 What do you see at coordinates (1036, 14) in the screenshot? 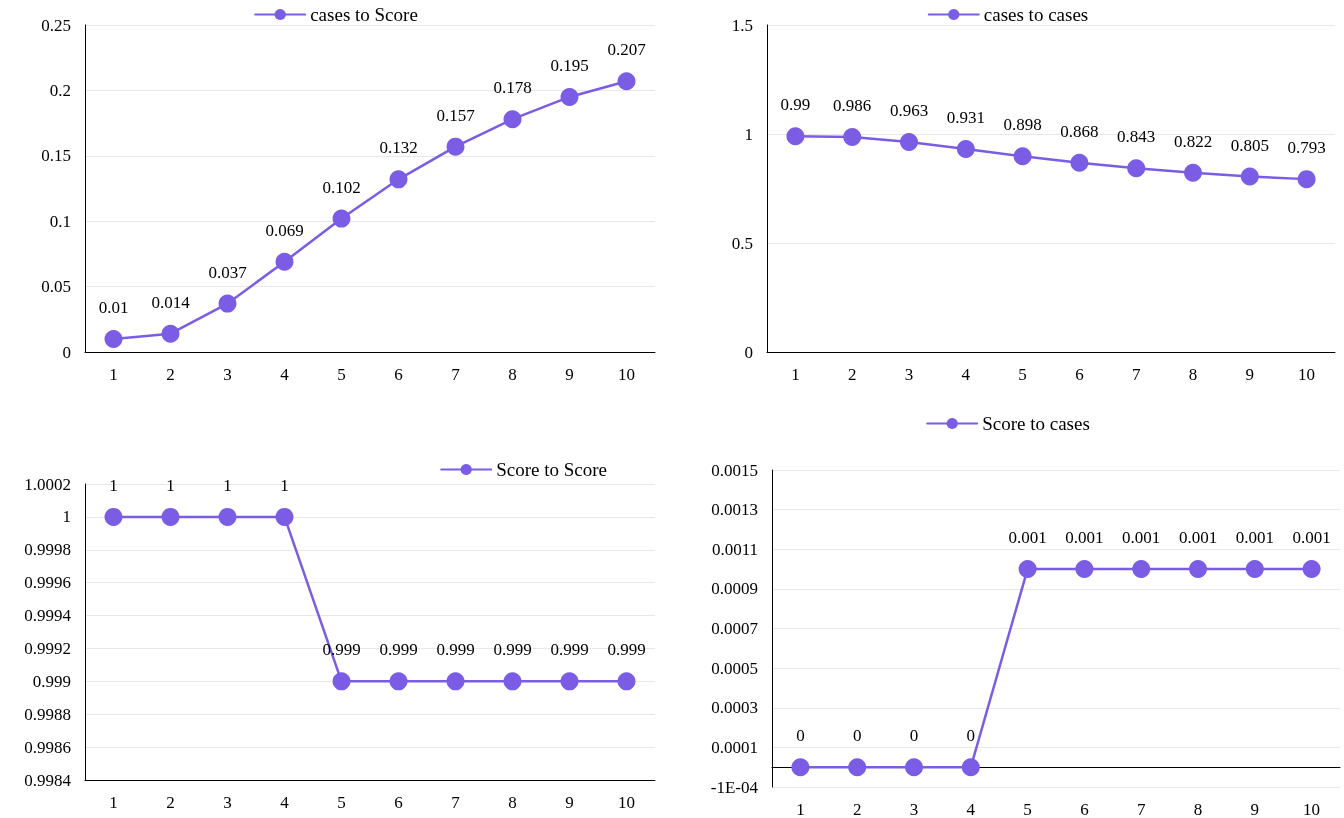
I see `legend-label: cases to cases` at bounding box center [1036, 14].